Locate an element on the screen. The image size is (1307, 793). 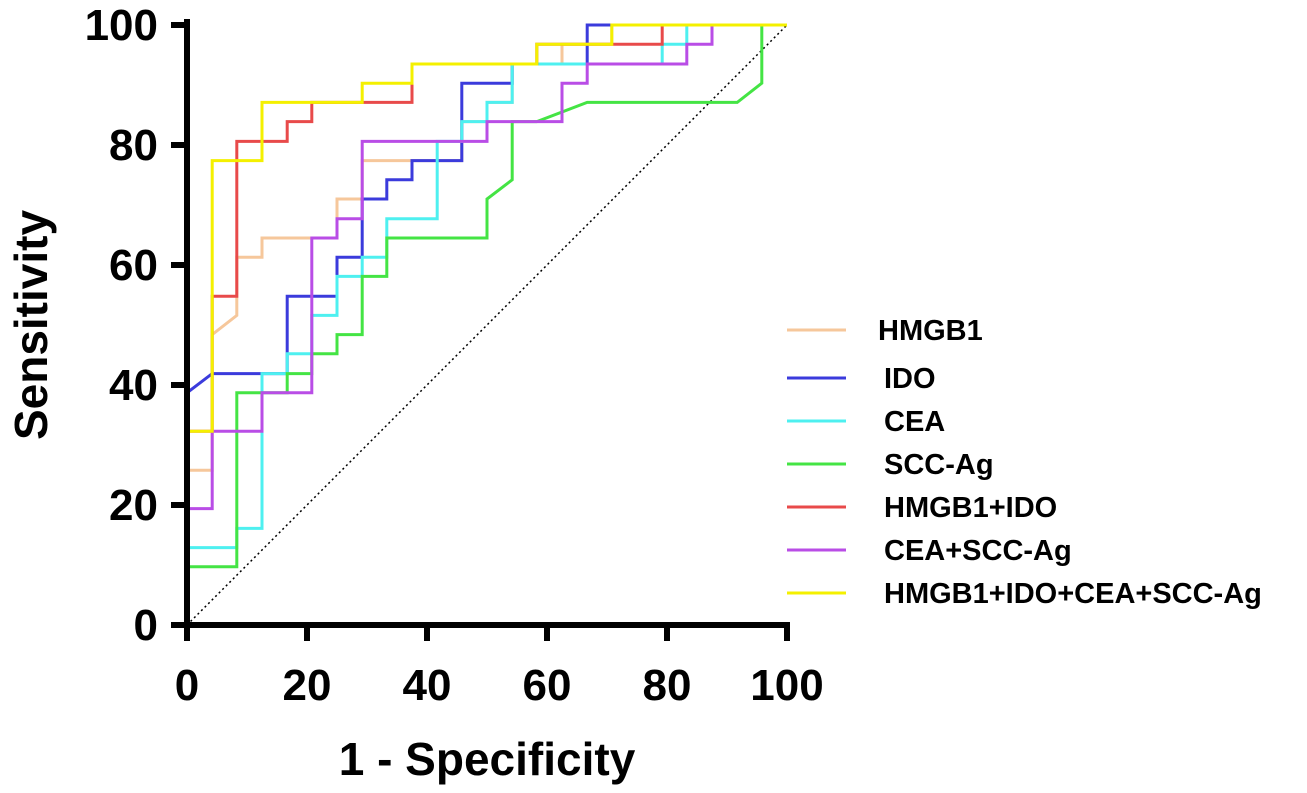
legend-label: SCC-Ag is located at coordinates (939, 465).